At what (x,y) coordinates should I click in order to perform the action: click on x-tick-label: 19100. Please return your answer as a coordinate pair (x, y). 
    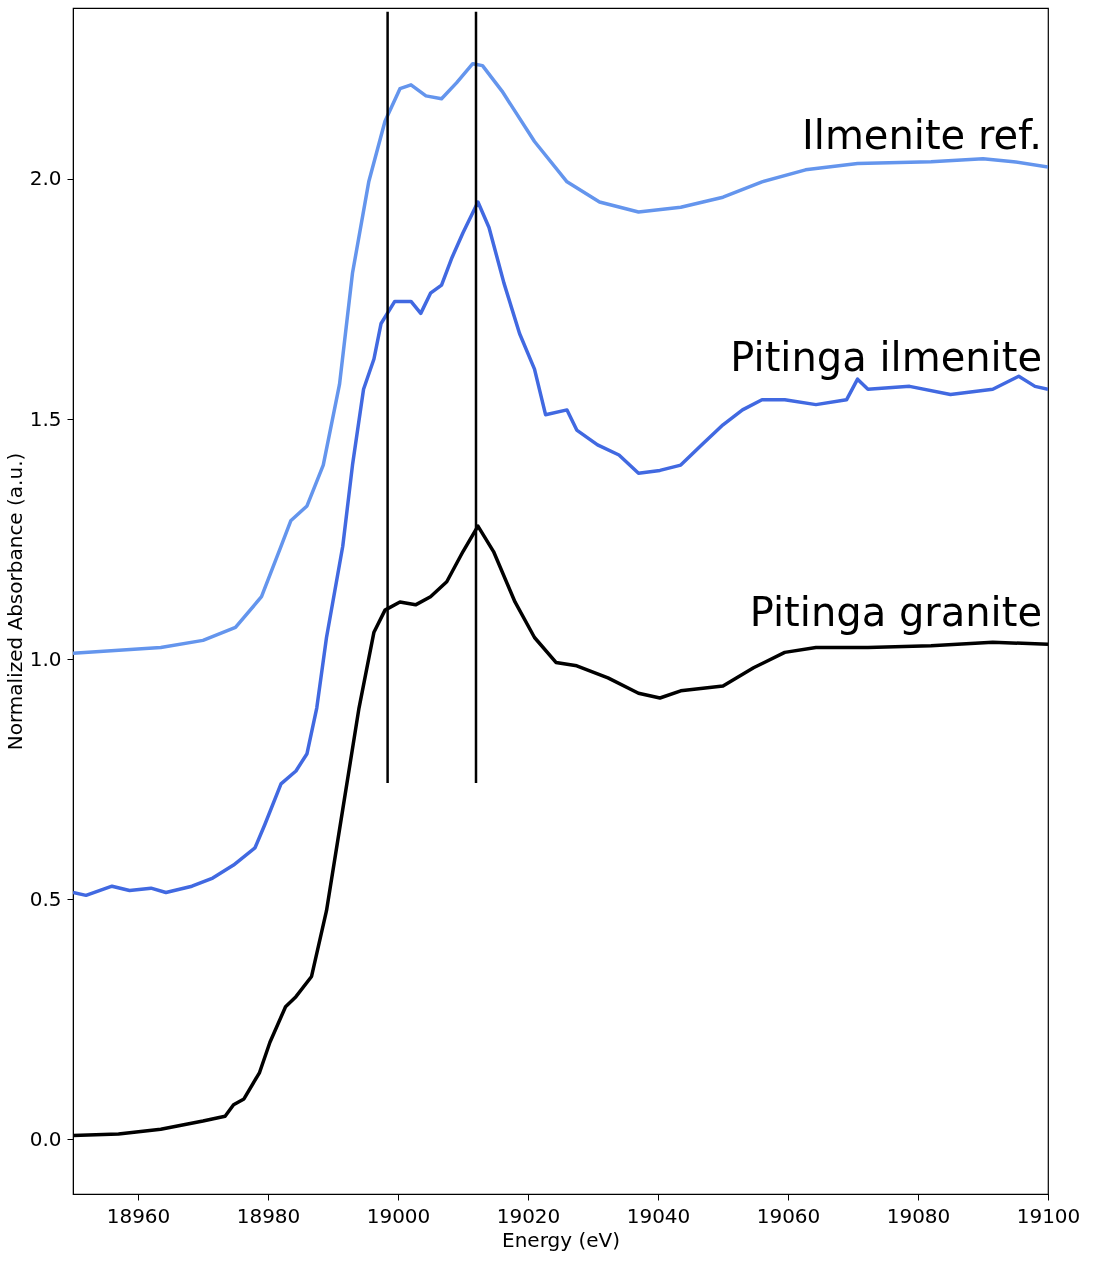
    Looking at the image, I should click on (1048, 1215).